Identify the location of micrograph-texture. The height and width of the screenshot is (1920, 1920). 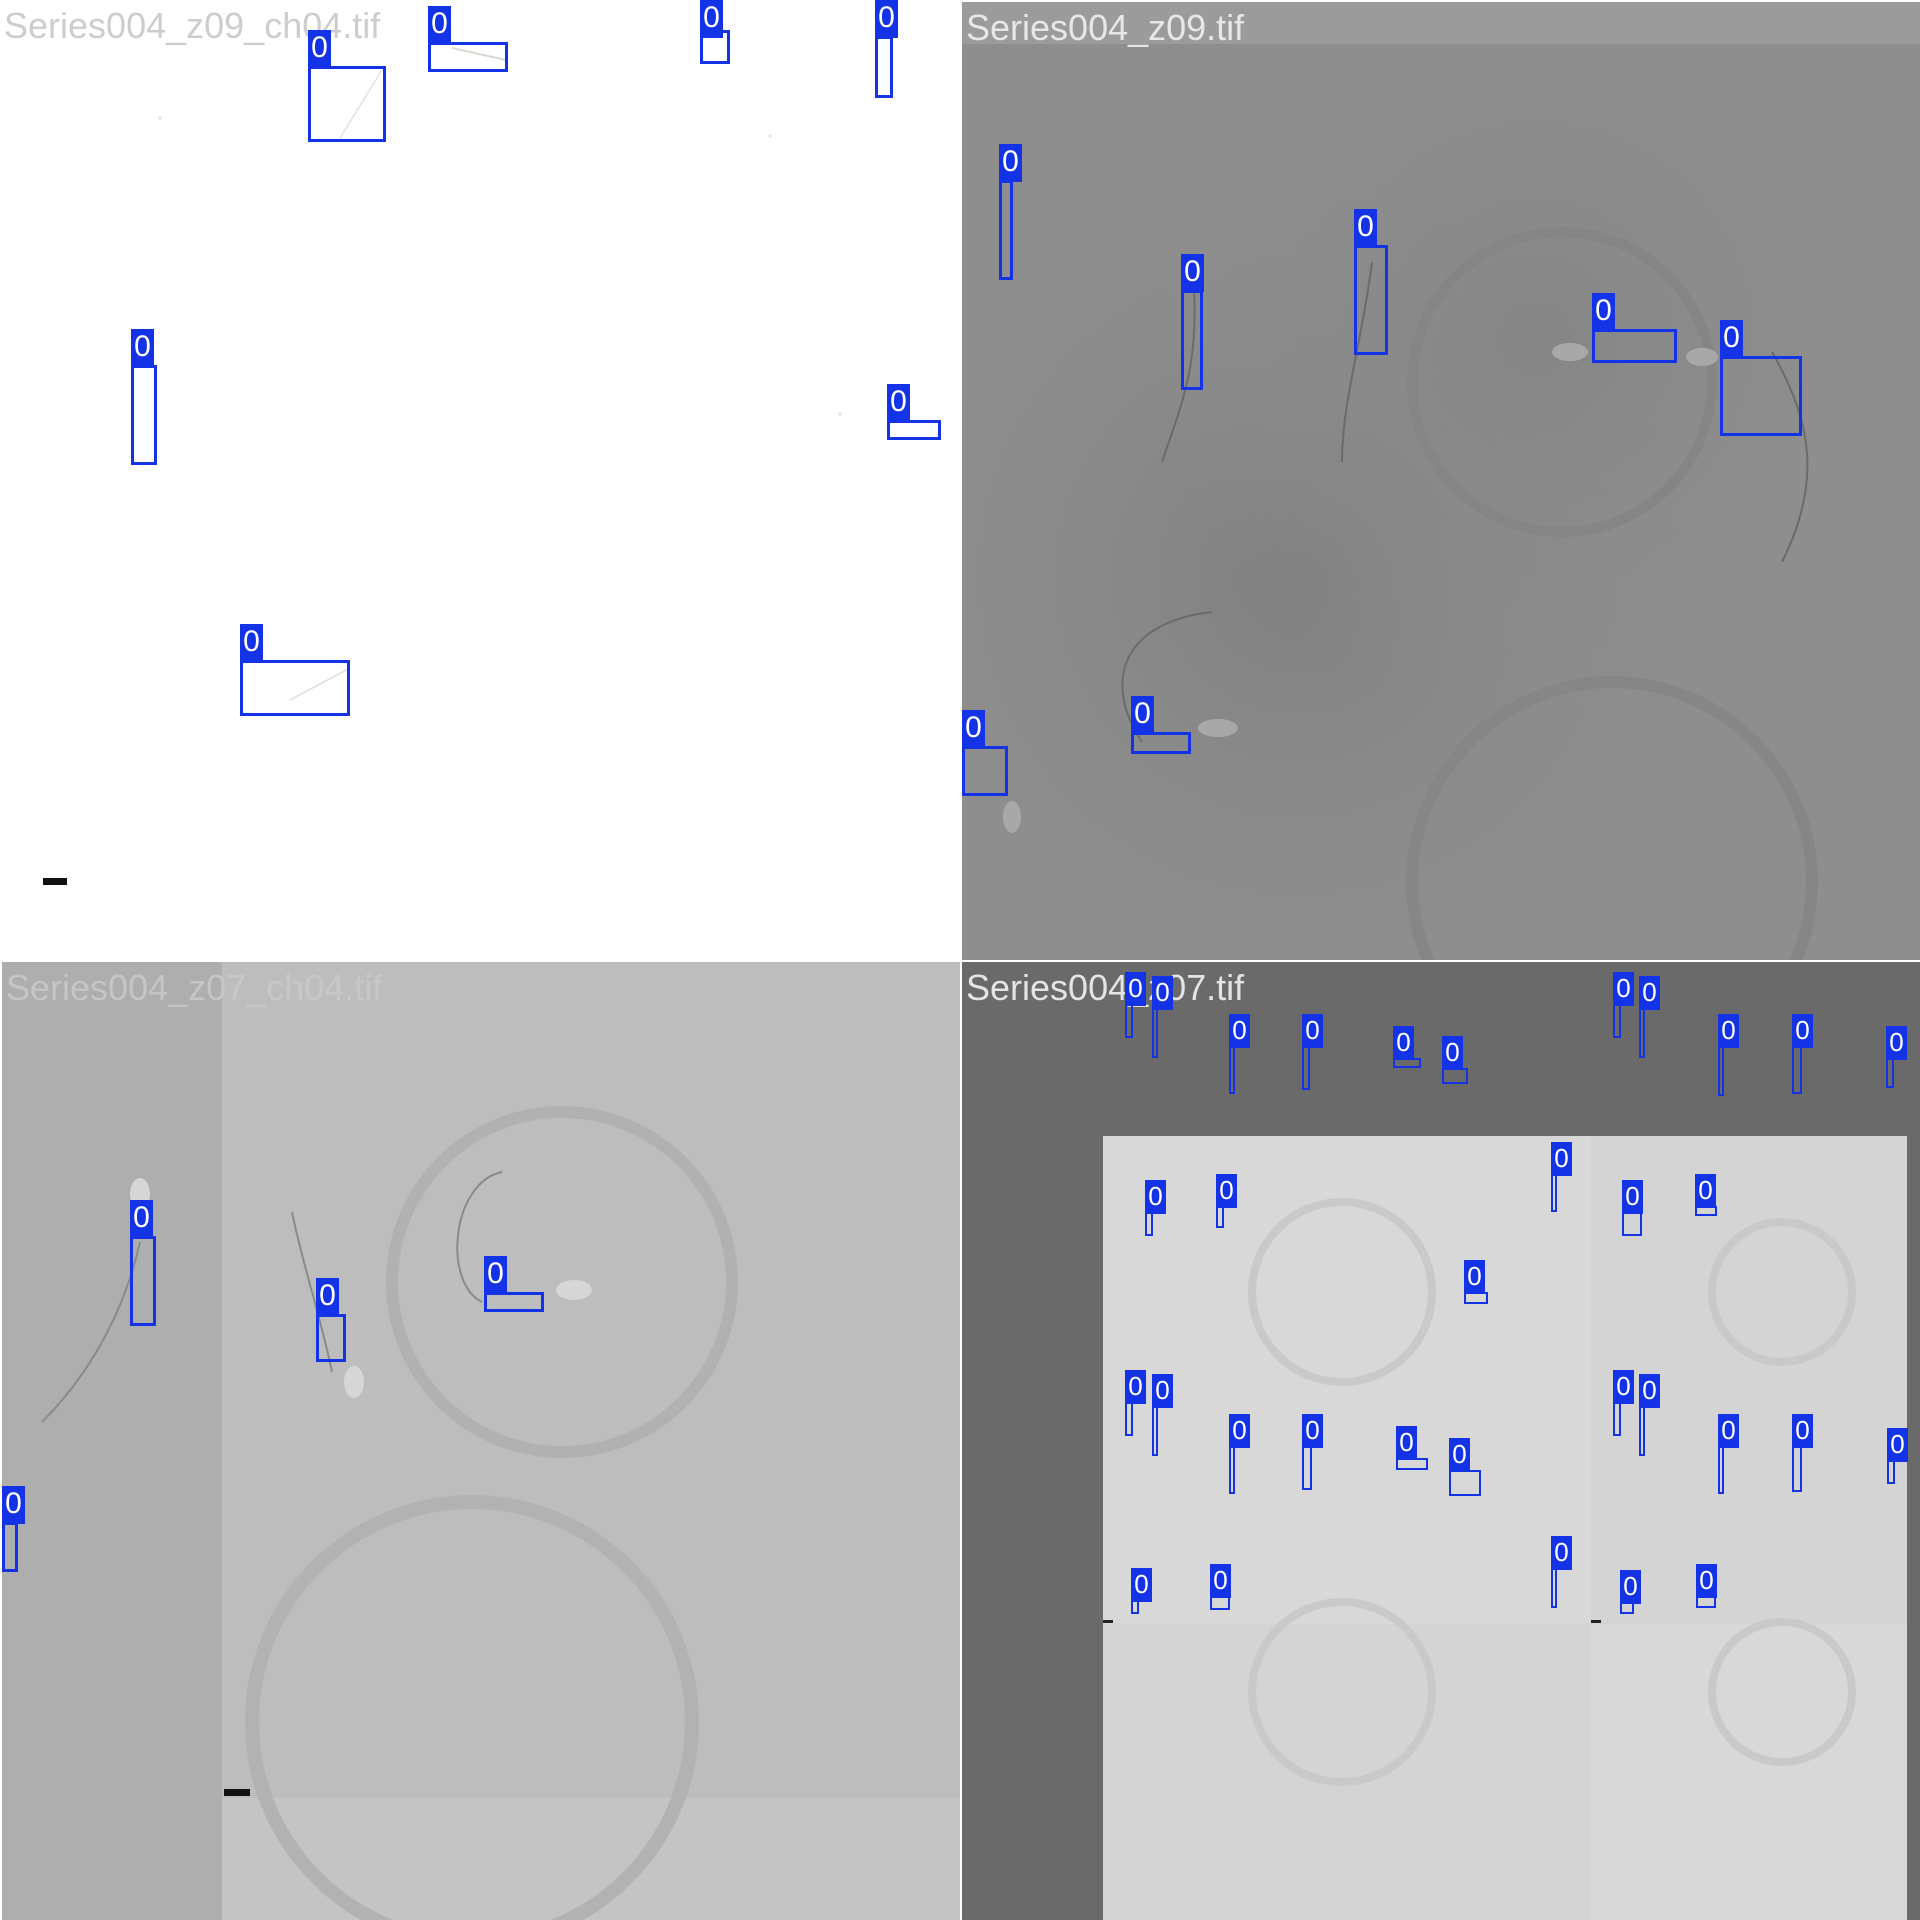
(1479, 1492).